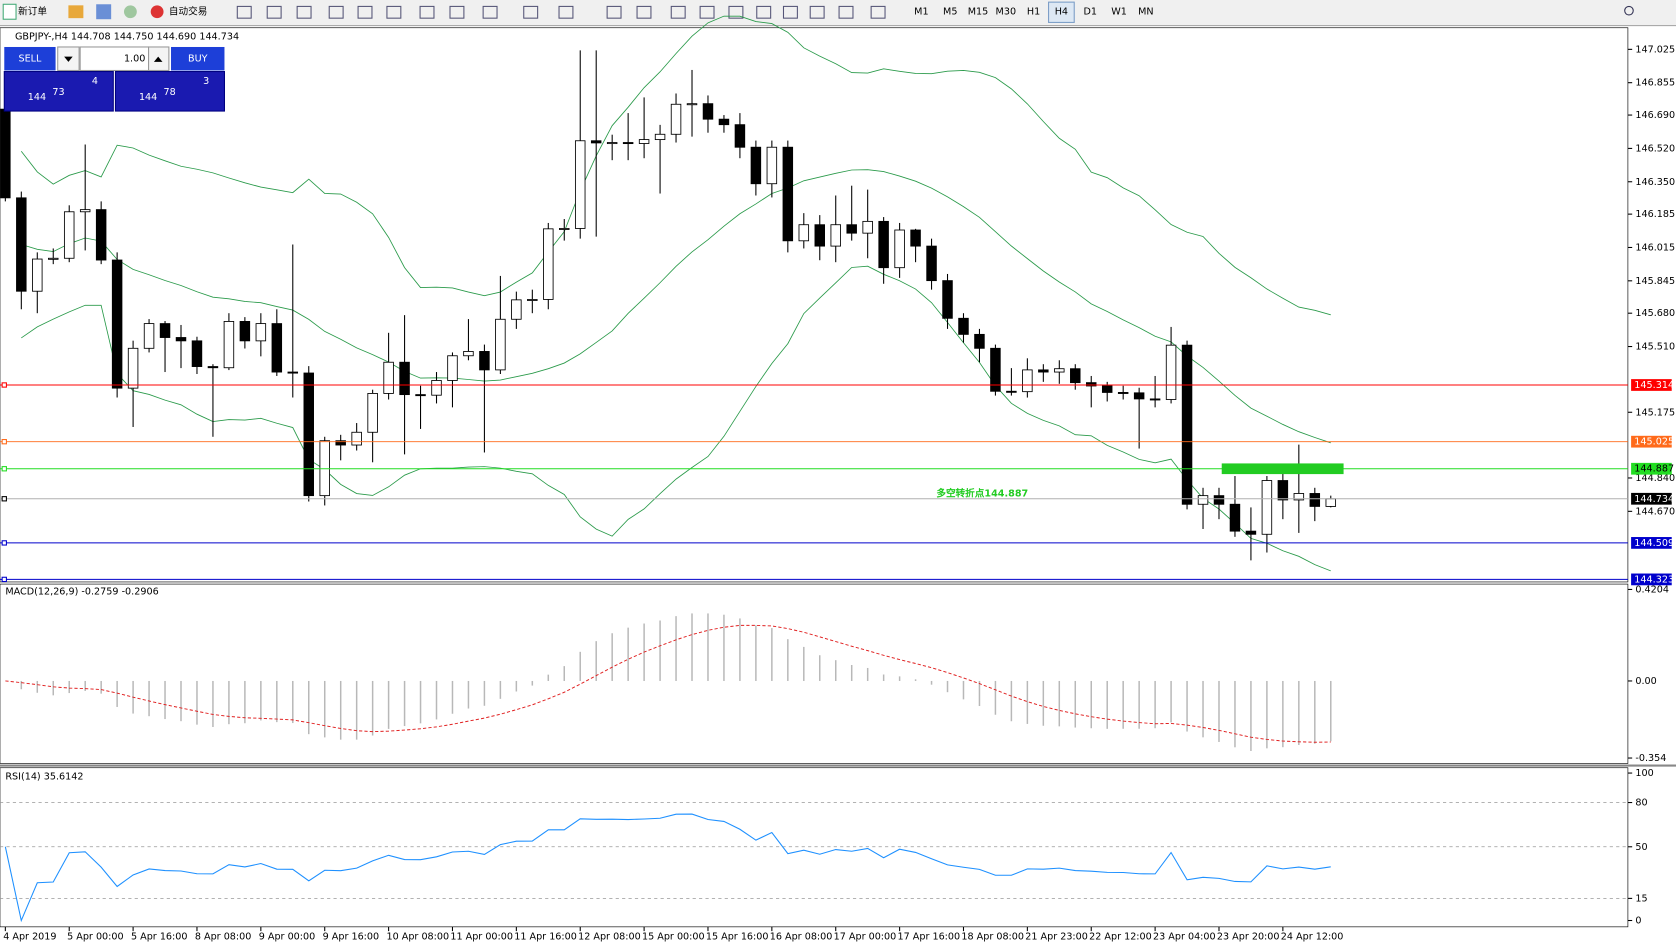 This screenshot has width=1676, height=945. Describe the element at coordinates (545, 936) in the screenshot. I see `time-label: 11 Apr 16:00` at that location.